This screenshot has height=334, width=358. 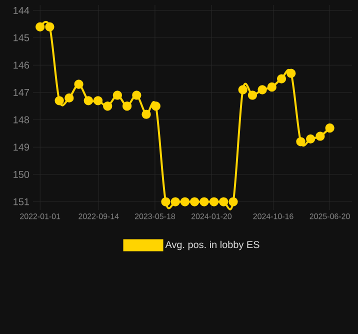 What do you see at coordinates (21, 202) in the screenshot?
I see `y-tick-label: 151` at bounding box center [21, 202].